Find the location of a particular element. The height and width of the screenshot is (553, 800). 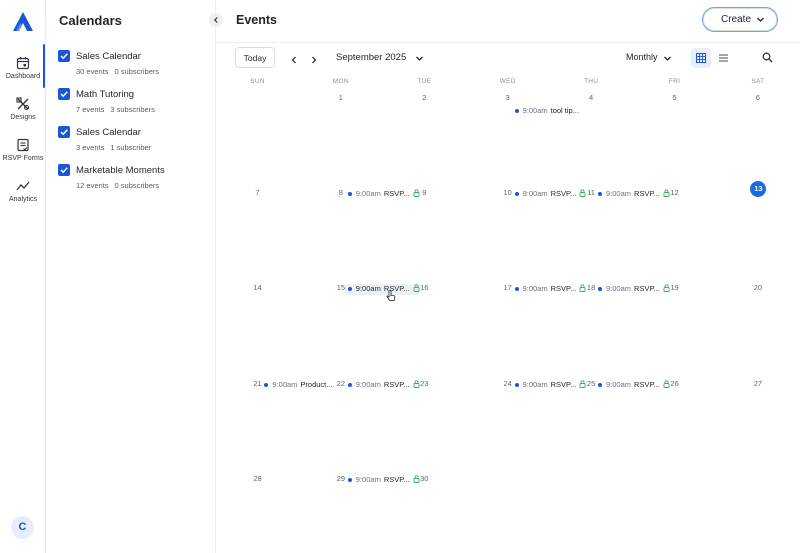

search-icon is located at coordinates (767, 57).